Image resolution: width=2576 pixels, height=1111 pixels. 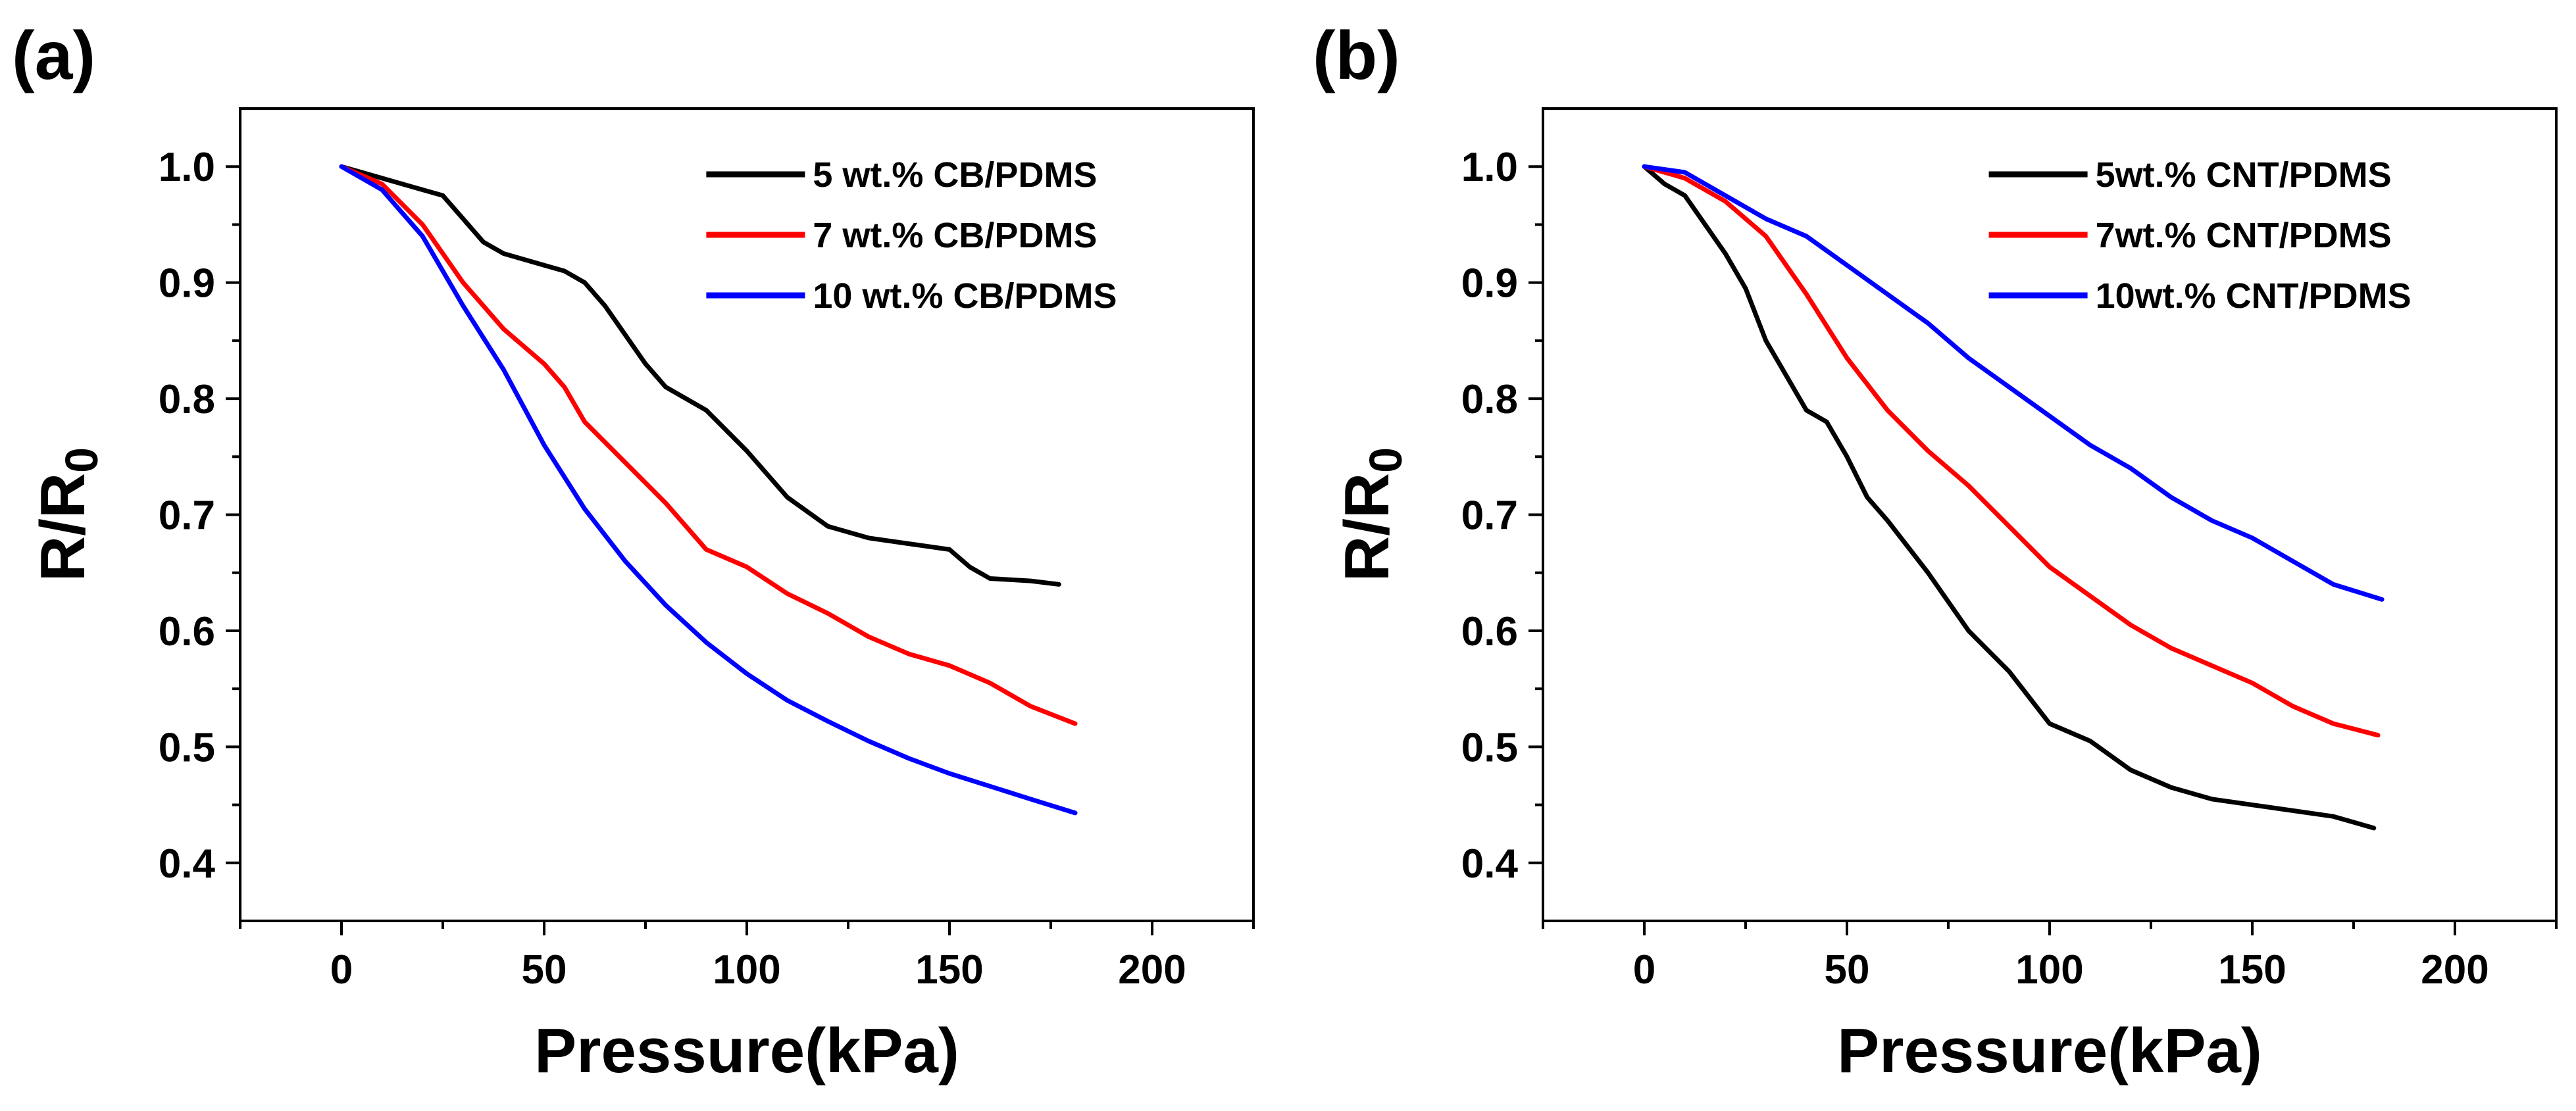 I want to click on panel-label: (b), so click(x=1356, y=56).